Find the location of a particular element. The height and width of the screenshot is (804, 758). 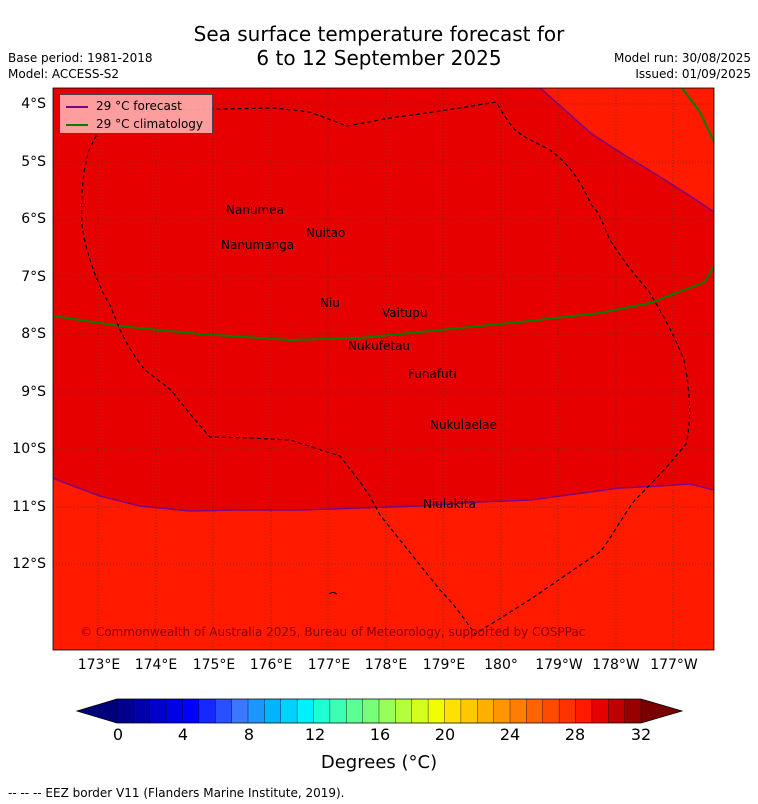

atoll-marker is located at coordinates (333, 593).